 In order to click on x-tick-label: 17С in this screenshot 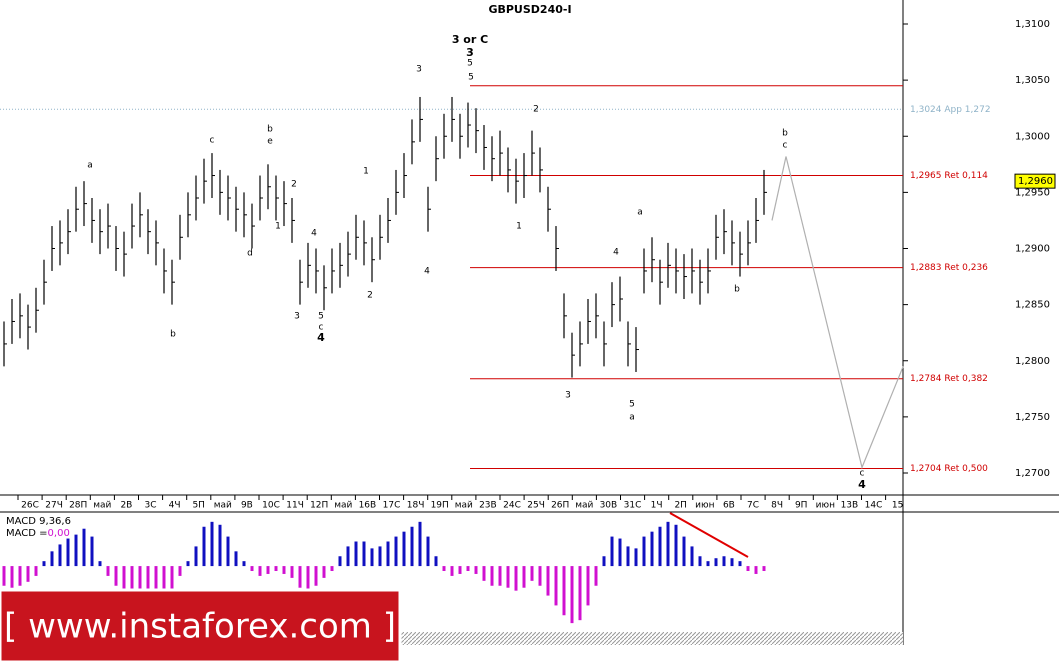, I will do `click(392, 506)`.